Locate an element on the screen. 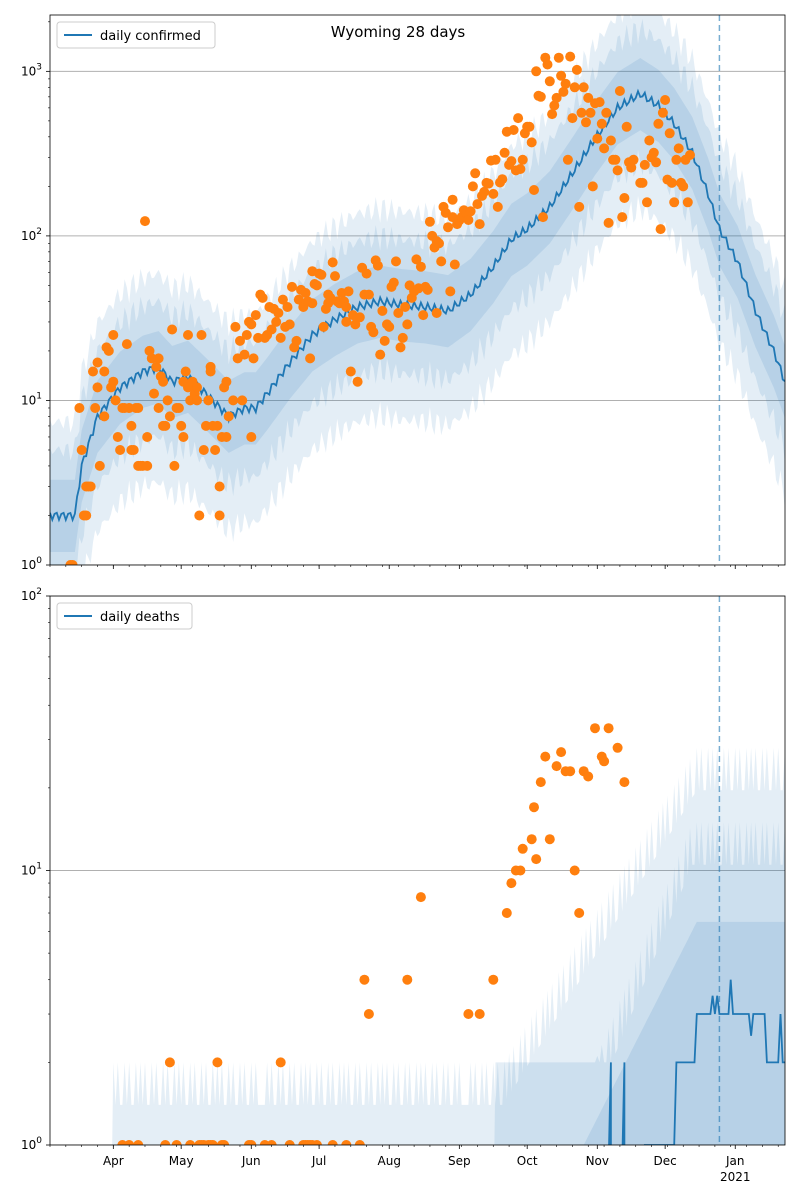  x-tick-label: Nov is located at coordinates (597, 1161).